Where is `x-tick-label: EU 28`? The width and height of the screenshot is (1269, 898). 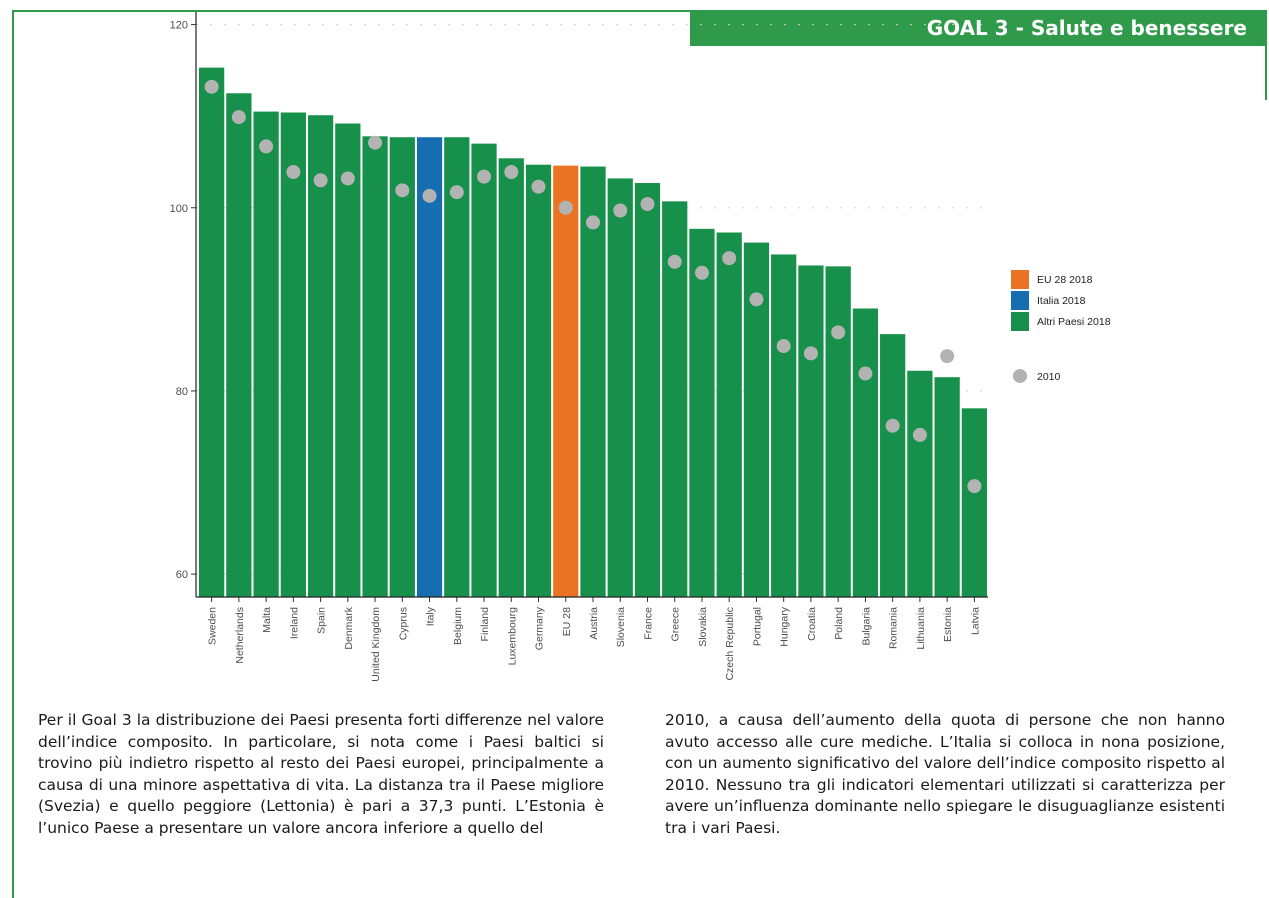
x-tick-label: EU 28 is located at coordinates (567, 621).